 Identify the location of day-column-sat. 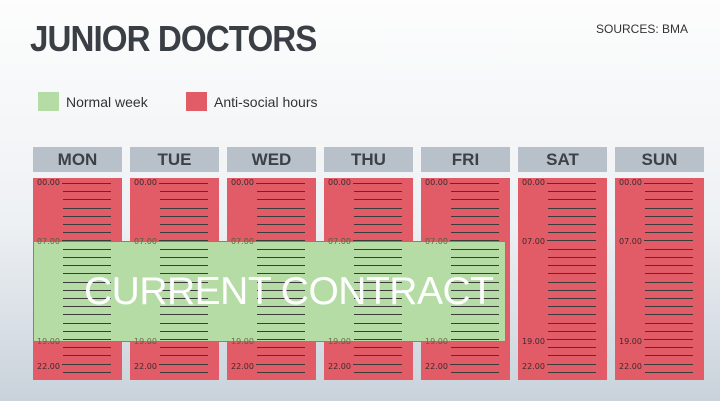
(562, 279).